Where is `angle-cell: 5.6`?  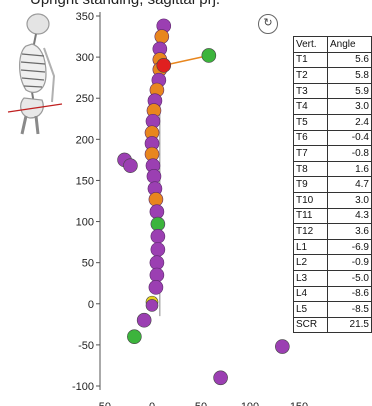 angle-cell: 5.6 is located at coordinates (349, 60).